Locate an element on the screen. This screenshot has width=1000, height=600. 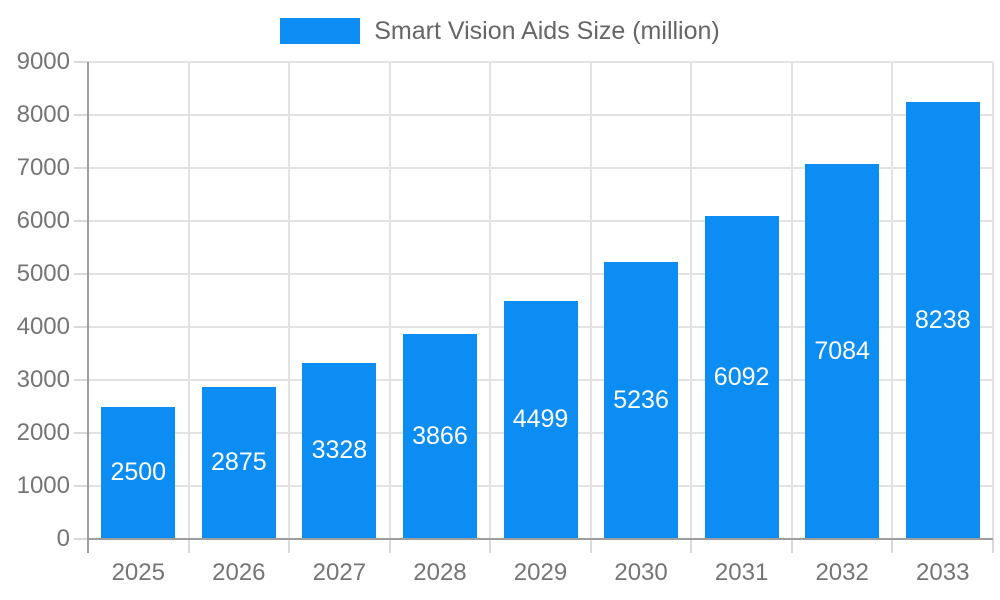
bar: 8238 is located at coordinates (942, 320).